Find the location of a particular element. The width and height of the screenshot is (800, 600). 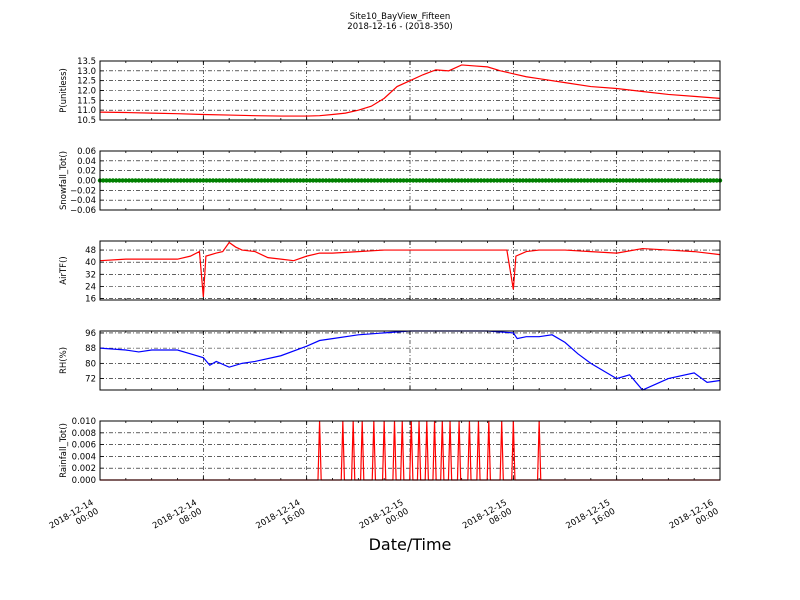

y-tick-label: 11.5 is located at coordinates (86, 101).